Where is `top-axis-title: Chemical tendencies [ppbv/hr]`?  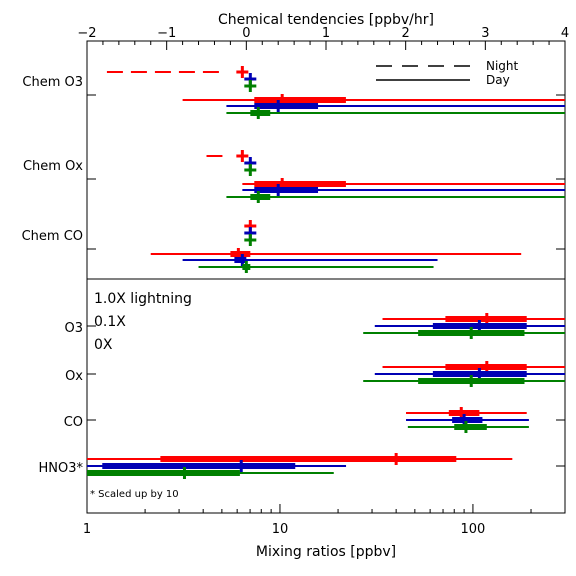
top-axis-title: Chemical tendencies [ppbv/hr] is located at coordinates (326, 20).